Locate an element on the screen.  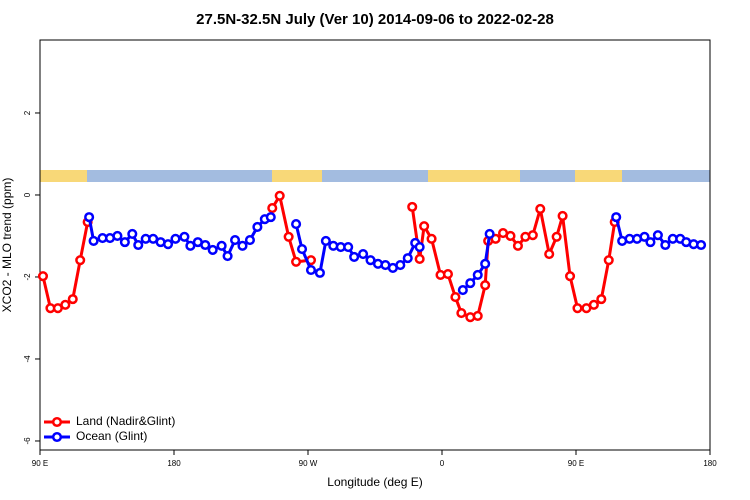
surface-strip is located at coordinates (375, 176).